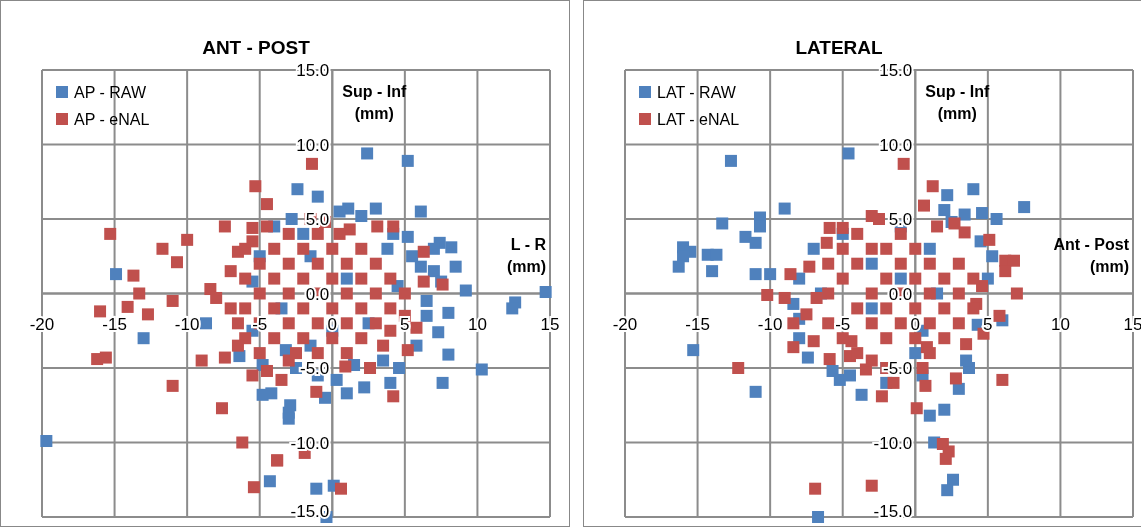  Describe the element at coordinates (915, 324) in the screenshot. I see `x-tick-label: 0` at that location.